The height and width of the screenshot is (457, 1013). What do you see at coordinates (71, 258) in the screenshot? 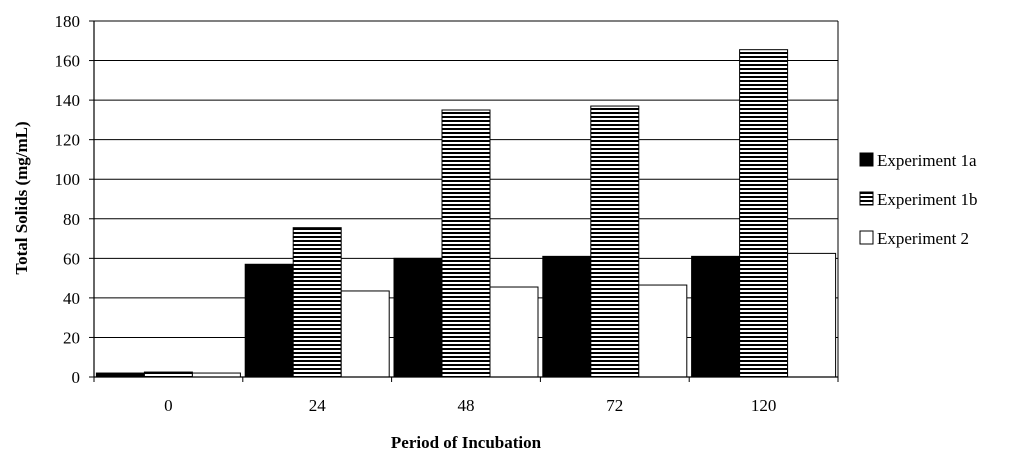
I see `y-tick-label: 60` at bounding box center [71, 258].